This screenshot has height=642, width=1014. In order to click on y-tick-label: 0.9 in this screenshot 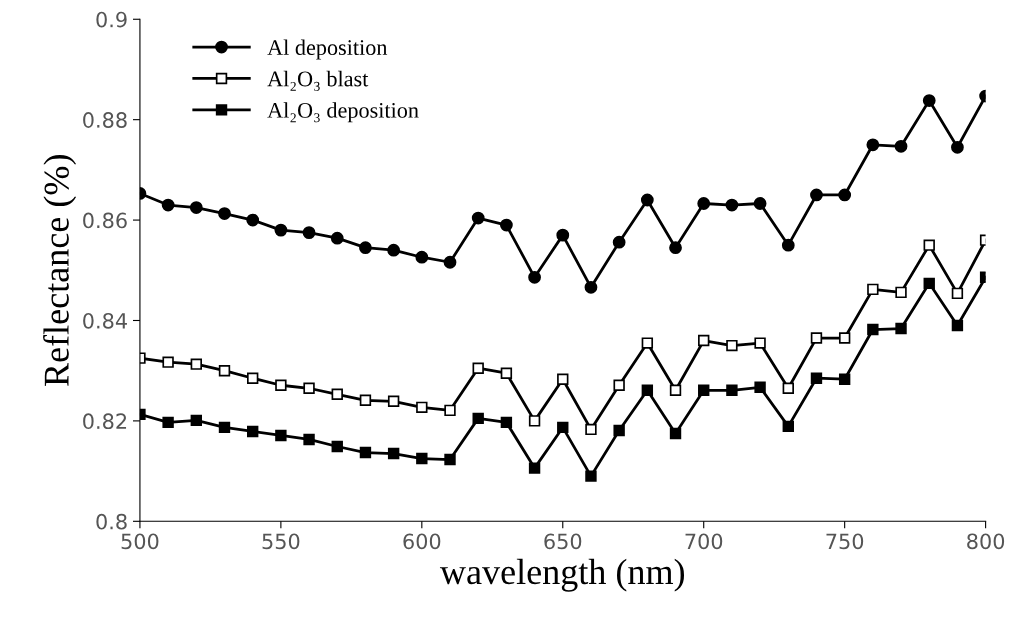, I will do `click(111, 19)`.